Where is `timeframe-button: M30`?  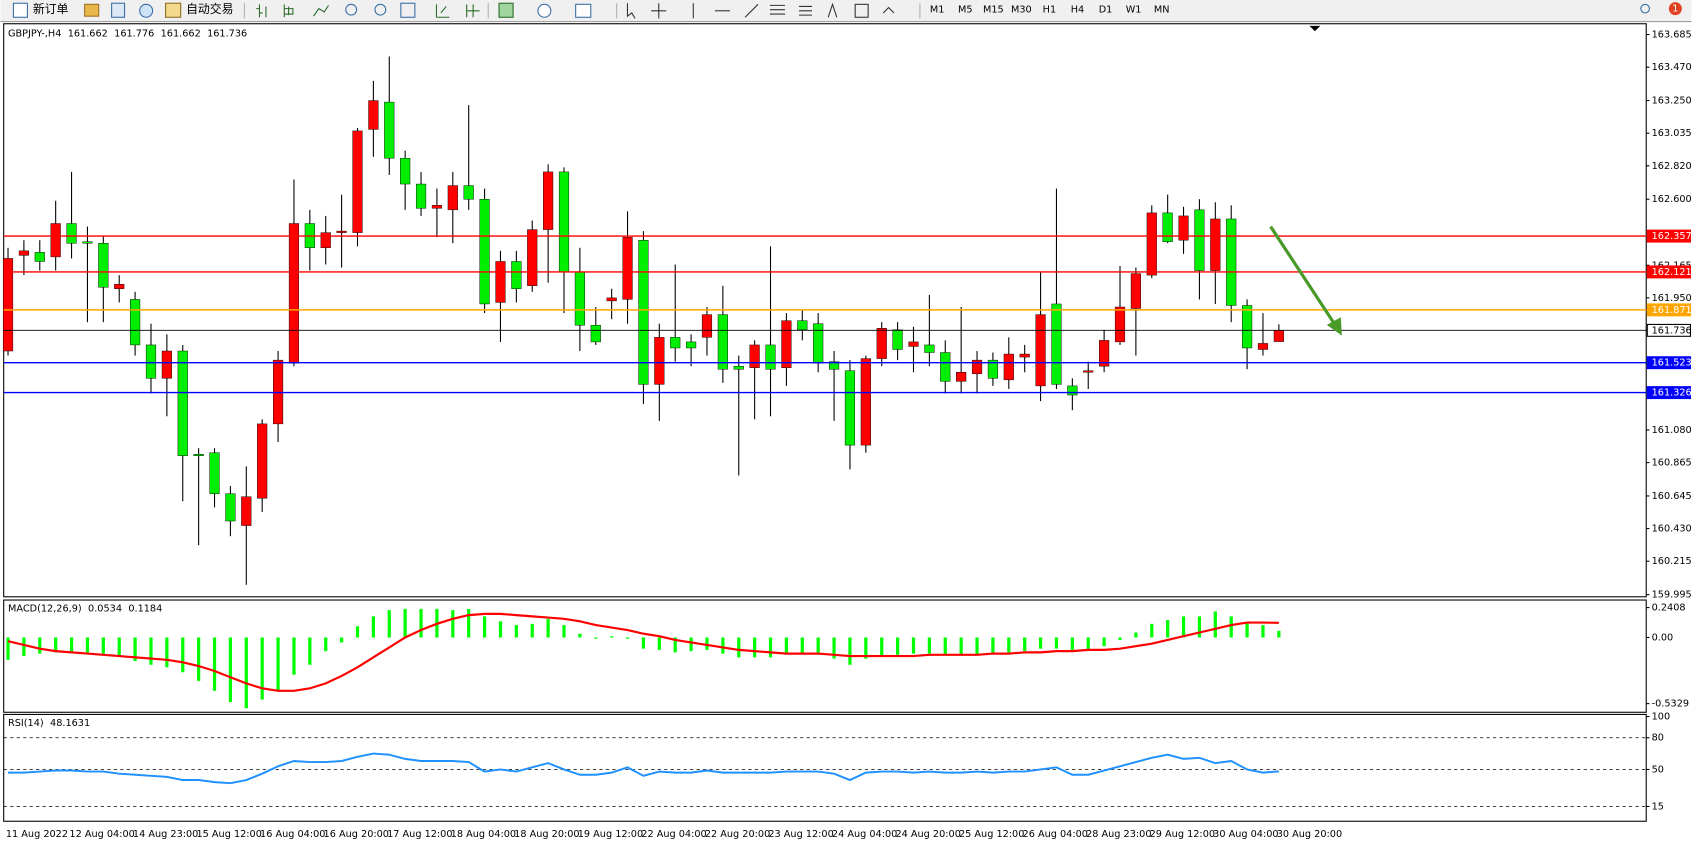 timeframe-button: M30 is located at coordinates (1021, 10).